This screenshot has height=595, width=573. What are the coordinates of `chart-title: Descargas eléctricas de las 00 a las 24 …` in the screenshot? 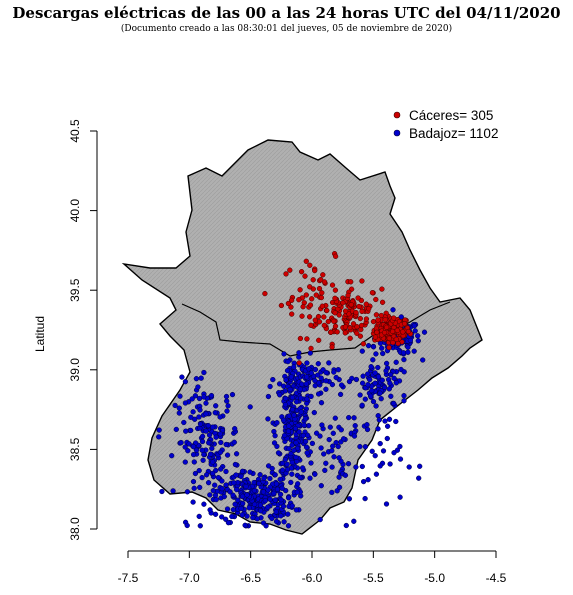 It's located at (286, 13).